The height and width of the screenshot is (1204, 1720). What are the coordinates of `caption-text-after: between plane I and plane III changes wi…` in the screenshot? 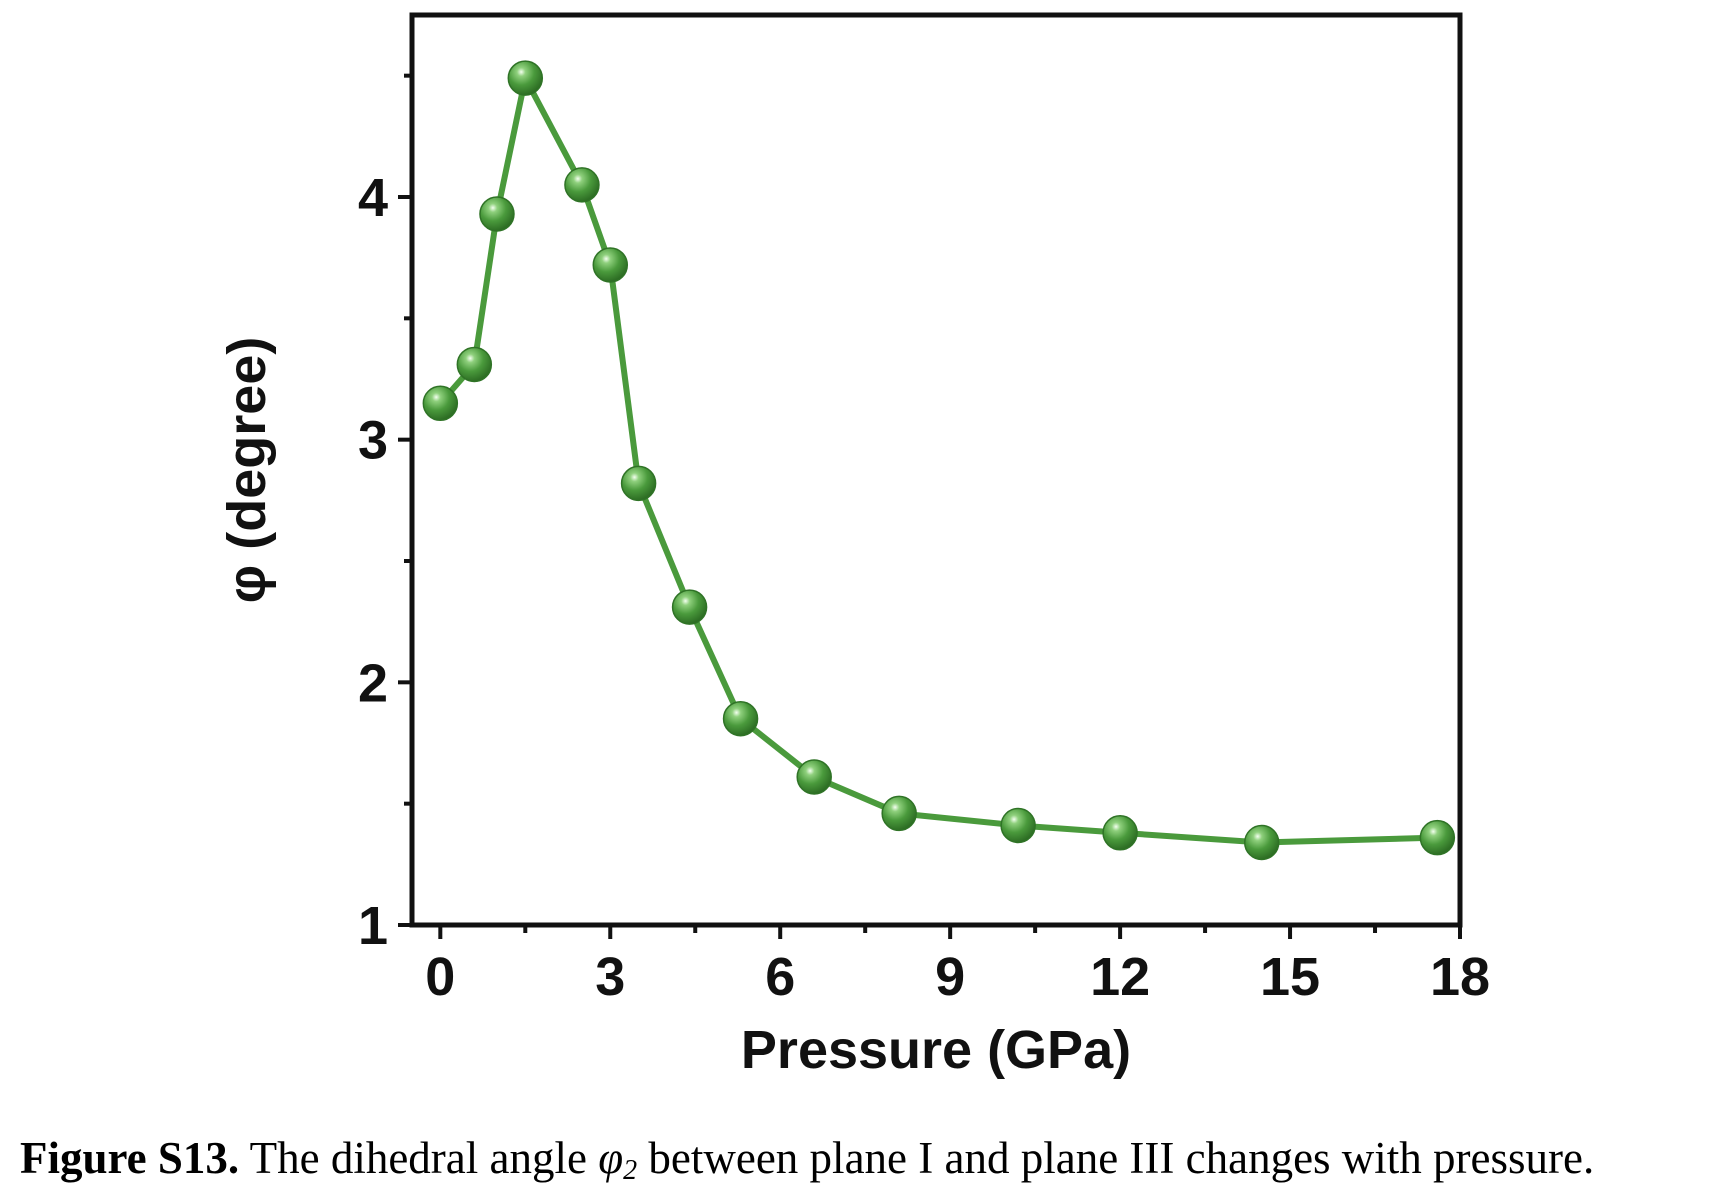 It's located at (1116, 1158).